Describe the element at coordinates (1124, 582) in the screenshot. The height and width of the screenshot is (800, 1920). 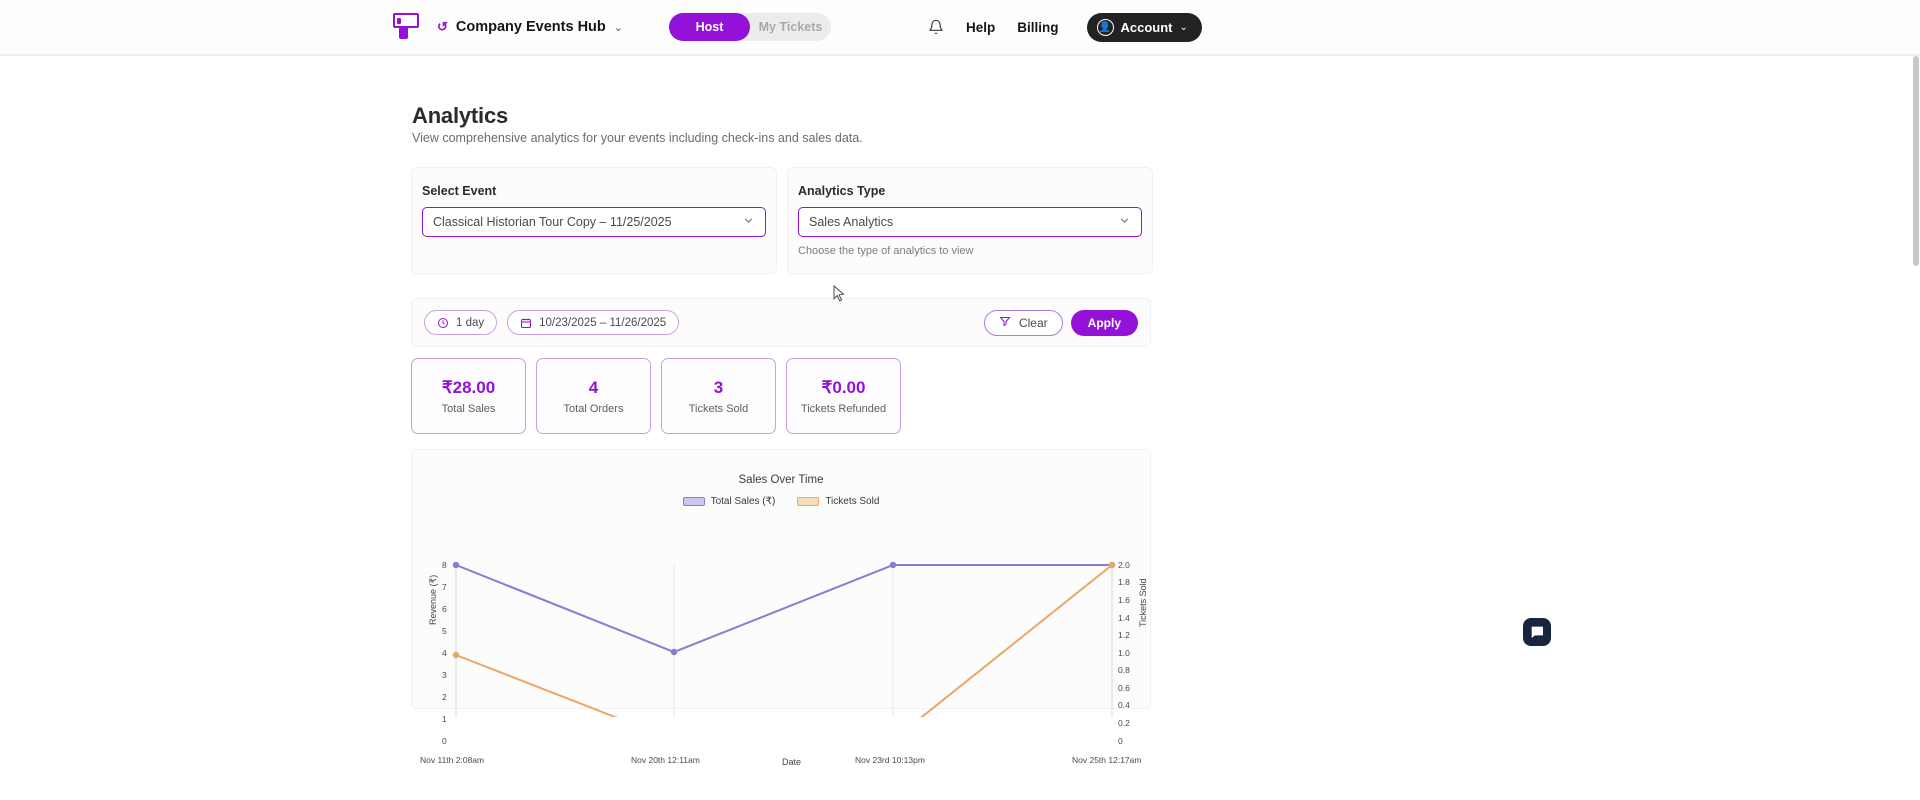
I see `y-tick-right: 1.8` at that location.